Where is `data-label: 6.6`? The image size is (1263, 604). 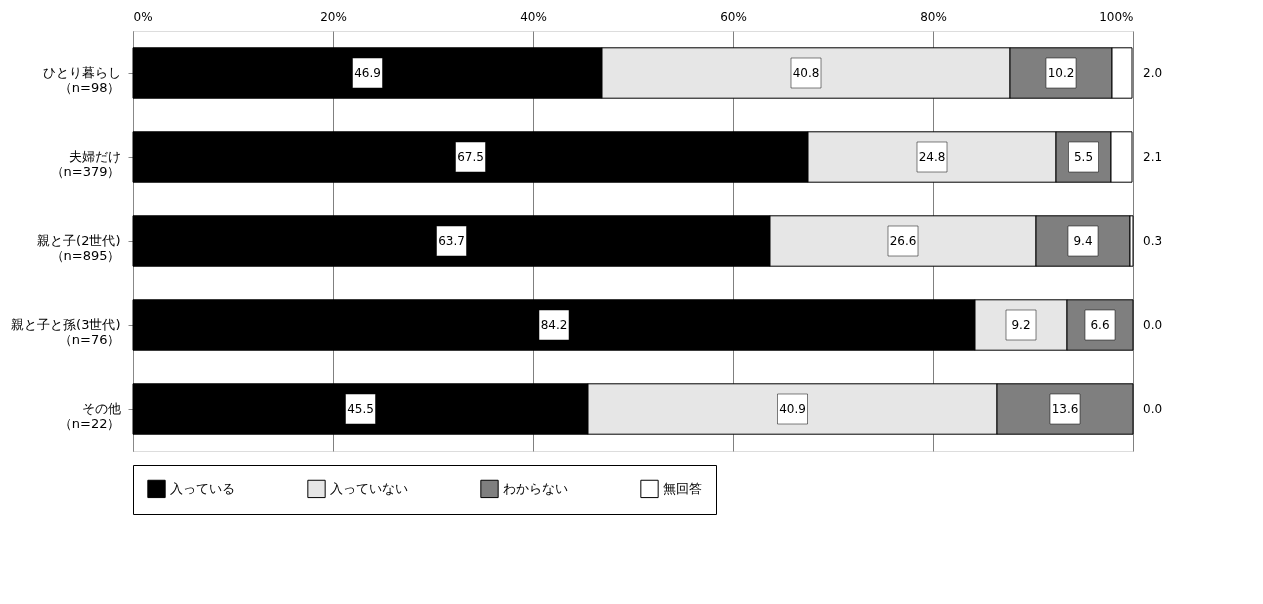 data-label: 6.6 is located at coordinates (1100, 325).